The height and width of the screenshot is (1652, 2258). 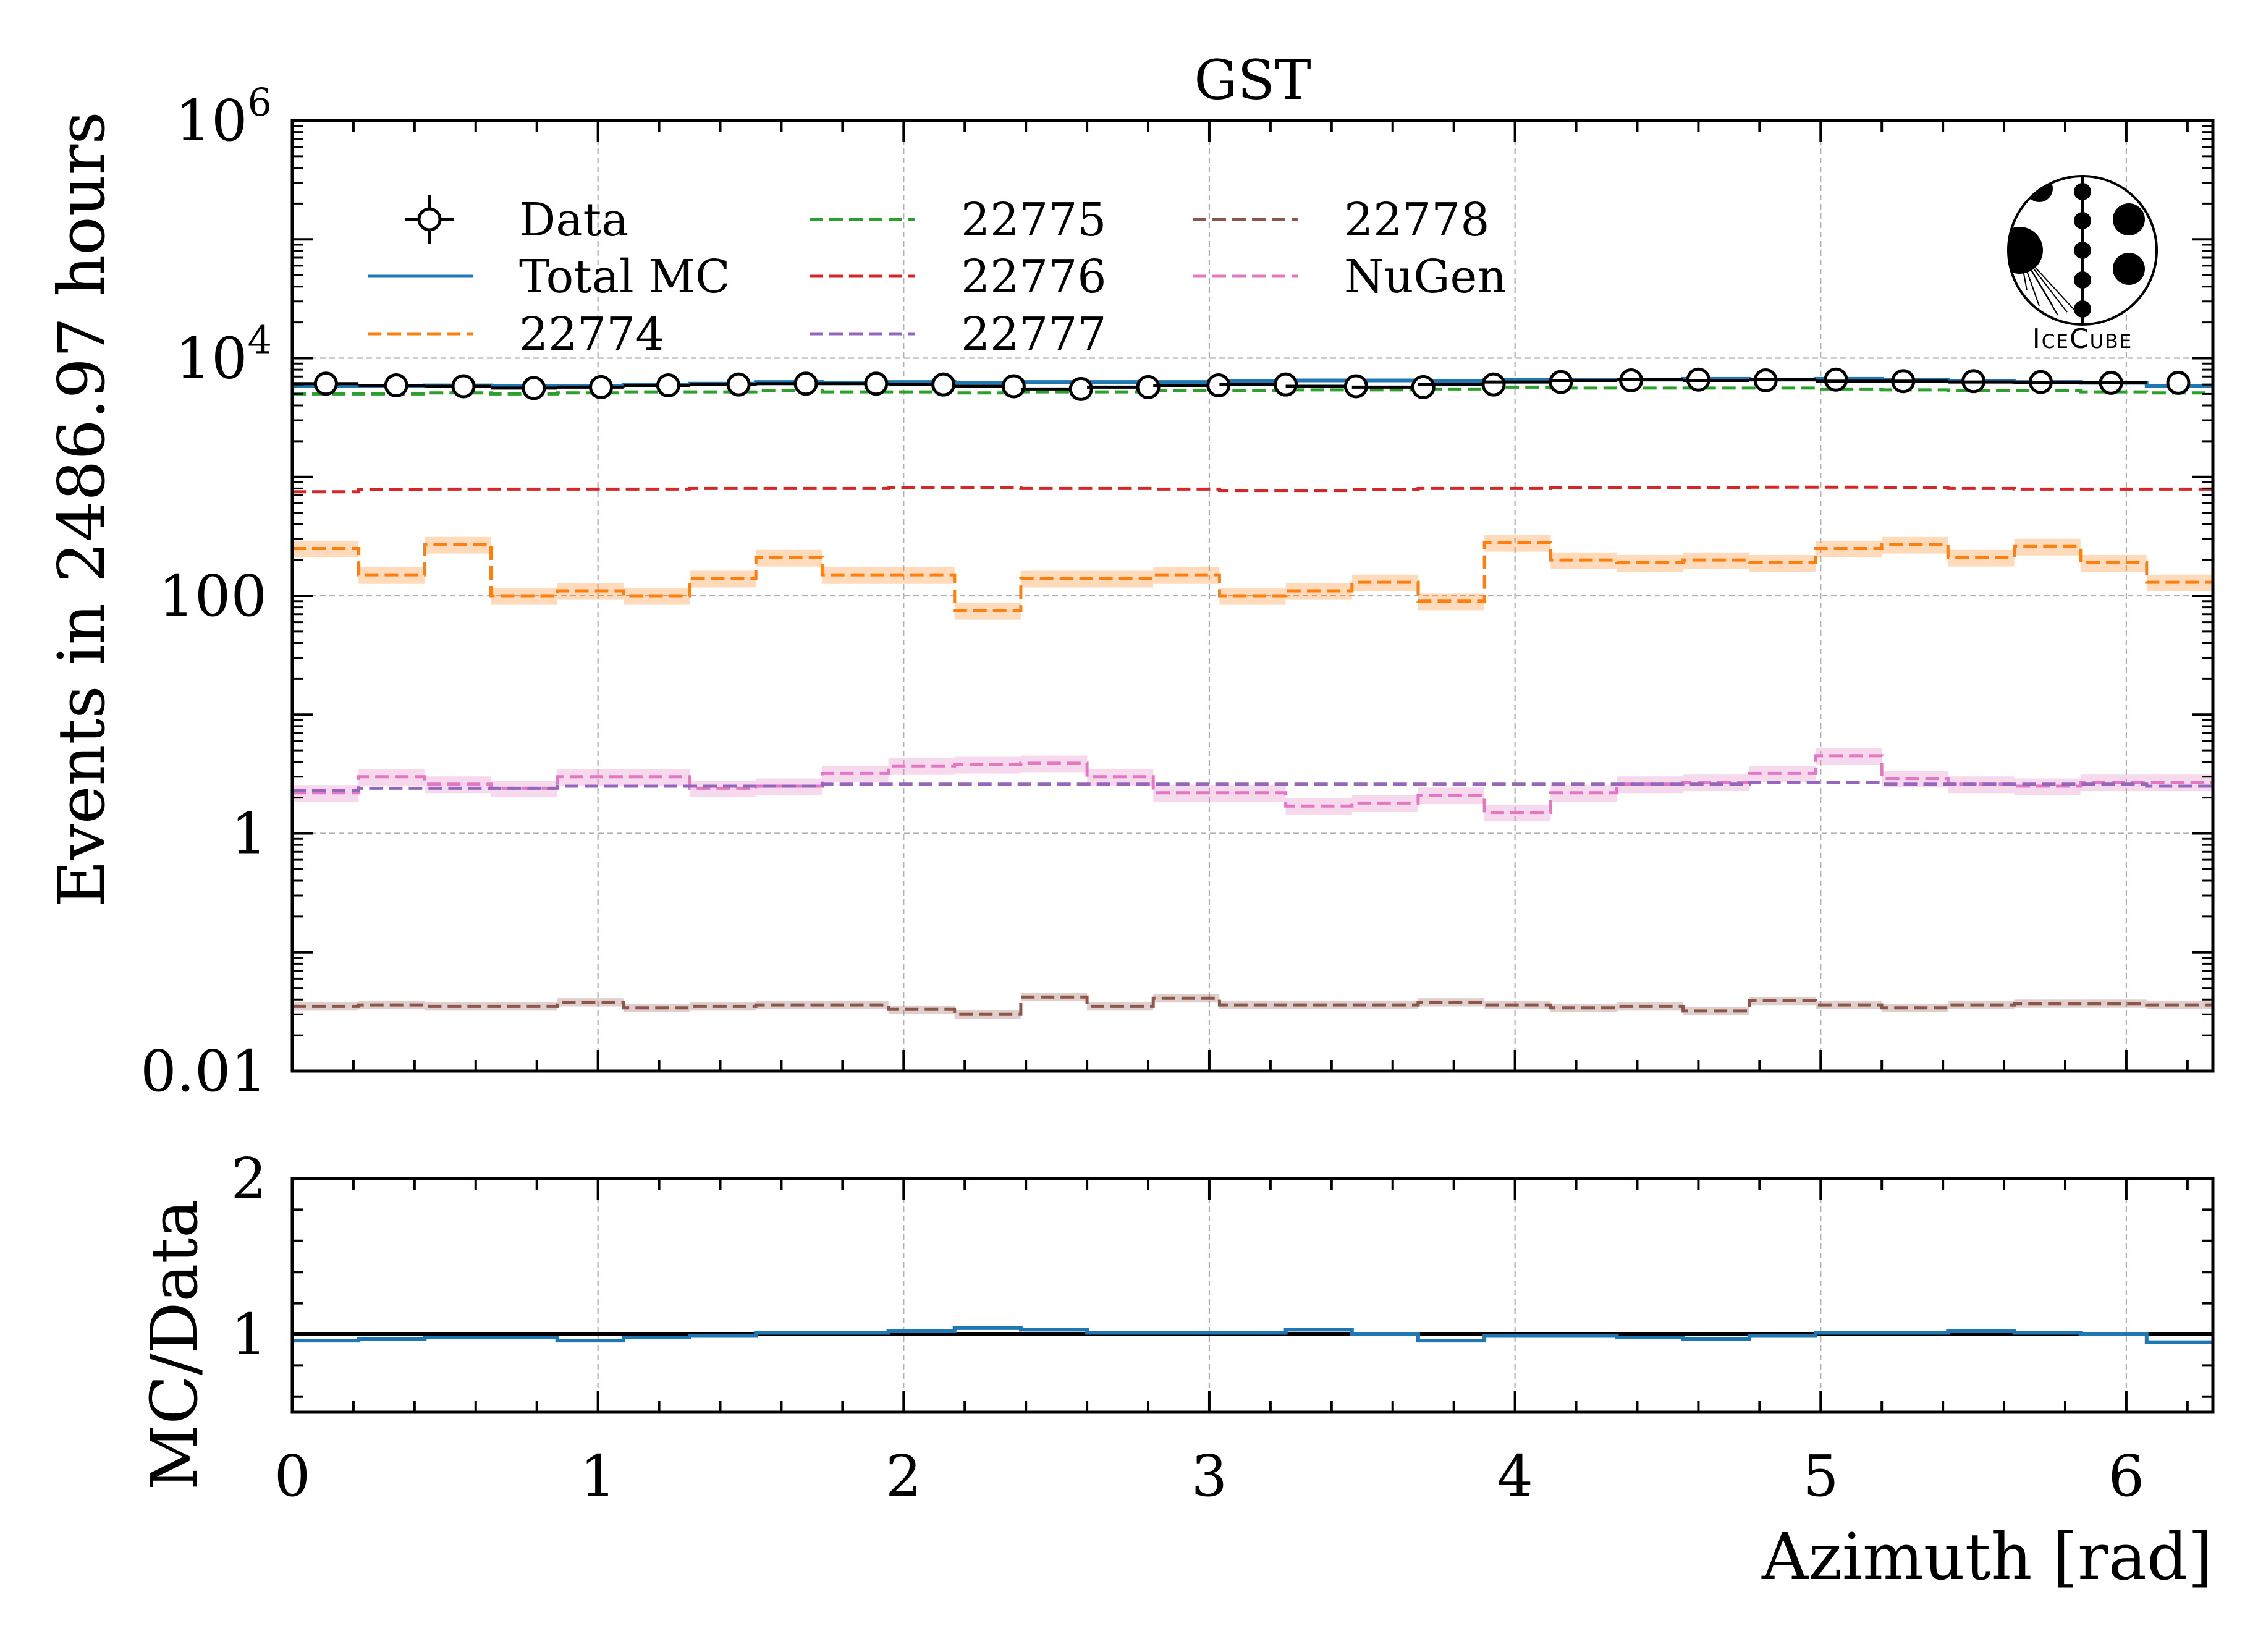 What do you see at coordinates (1209, 1476) in the screenshot?
I see `x-tick-label: 3` at bounding box center [1209, 1476].